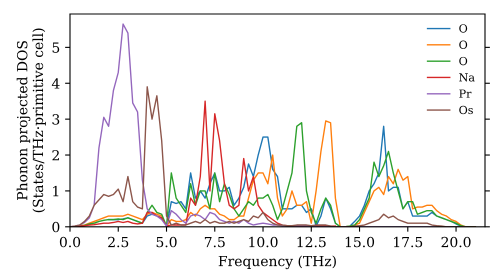  I want to click on y-tick-label: 3, so click(56, 119).